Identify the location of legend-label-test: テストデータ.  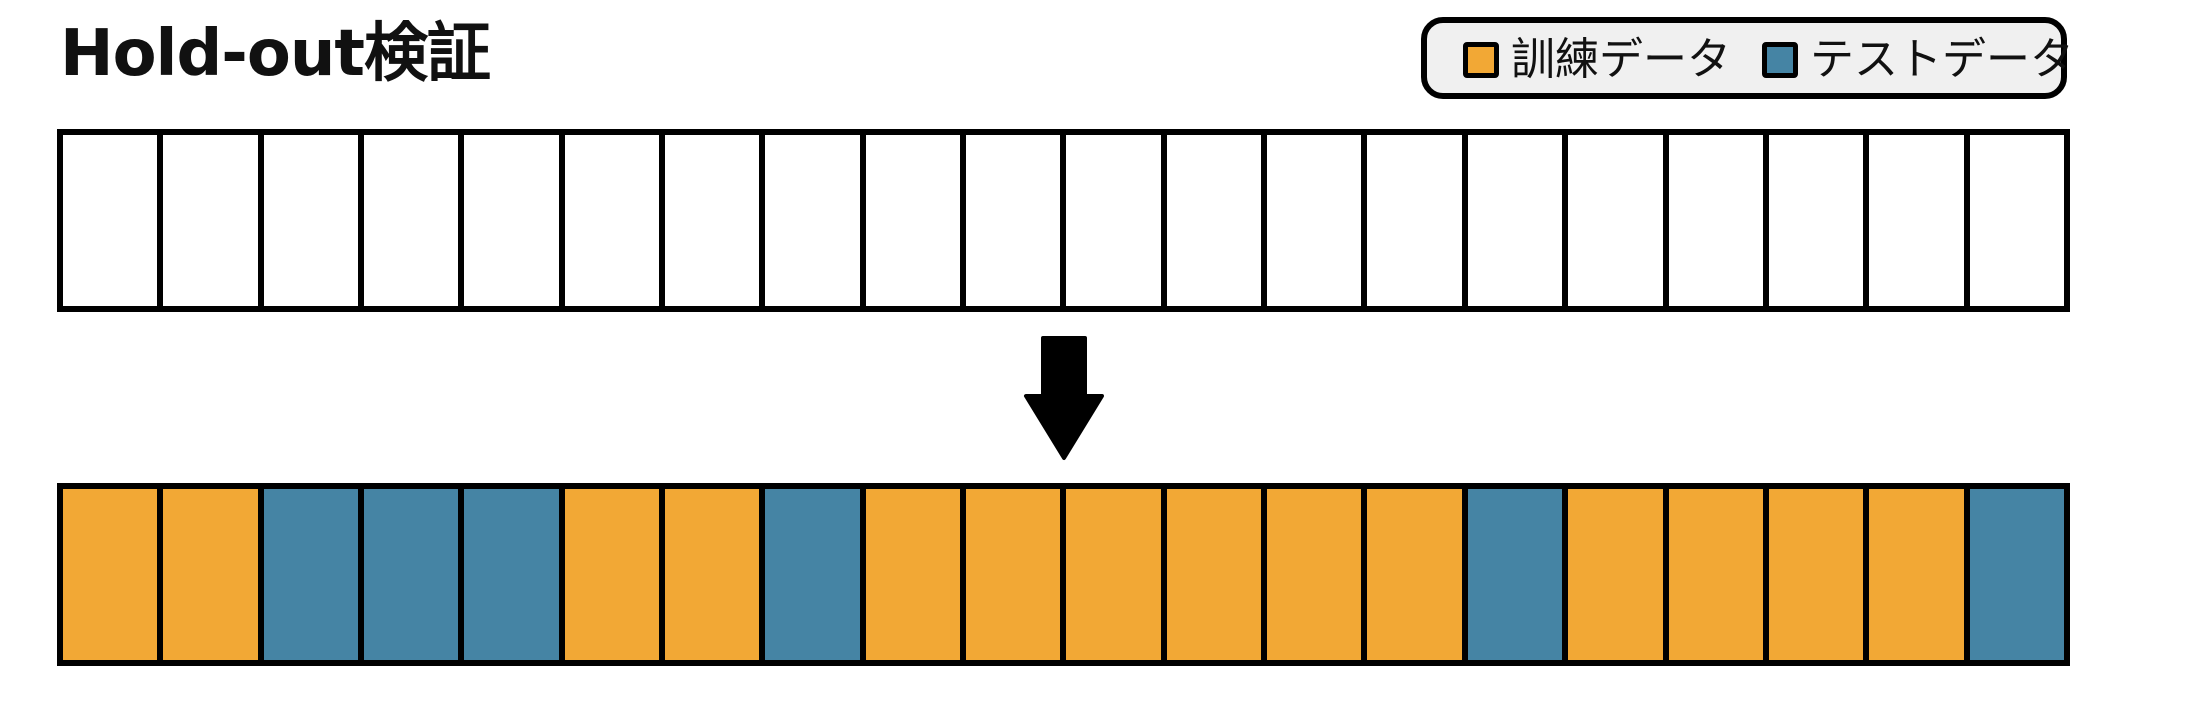
(1942, 59).